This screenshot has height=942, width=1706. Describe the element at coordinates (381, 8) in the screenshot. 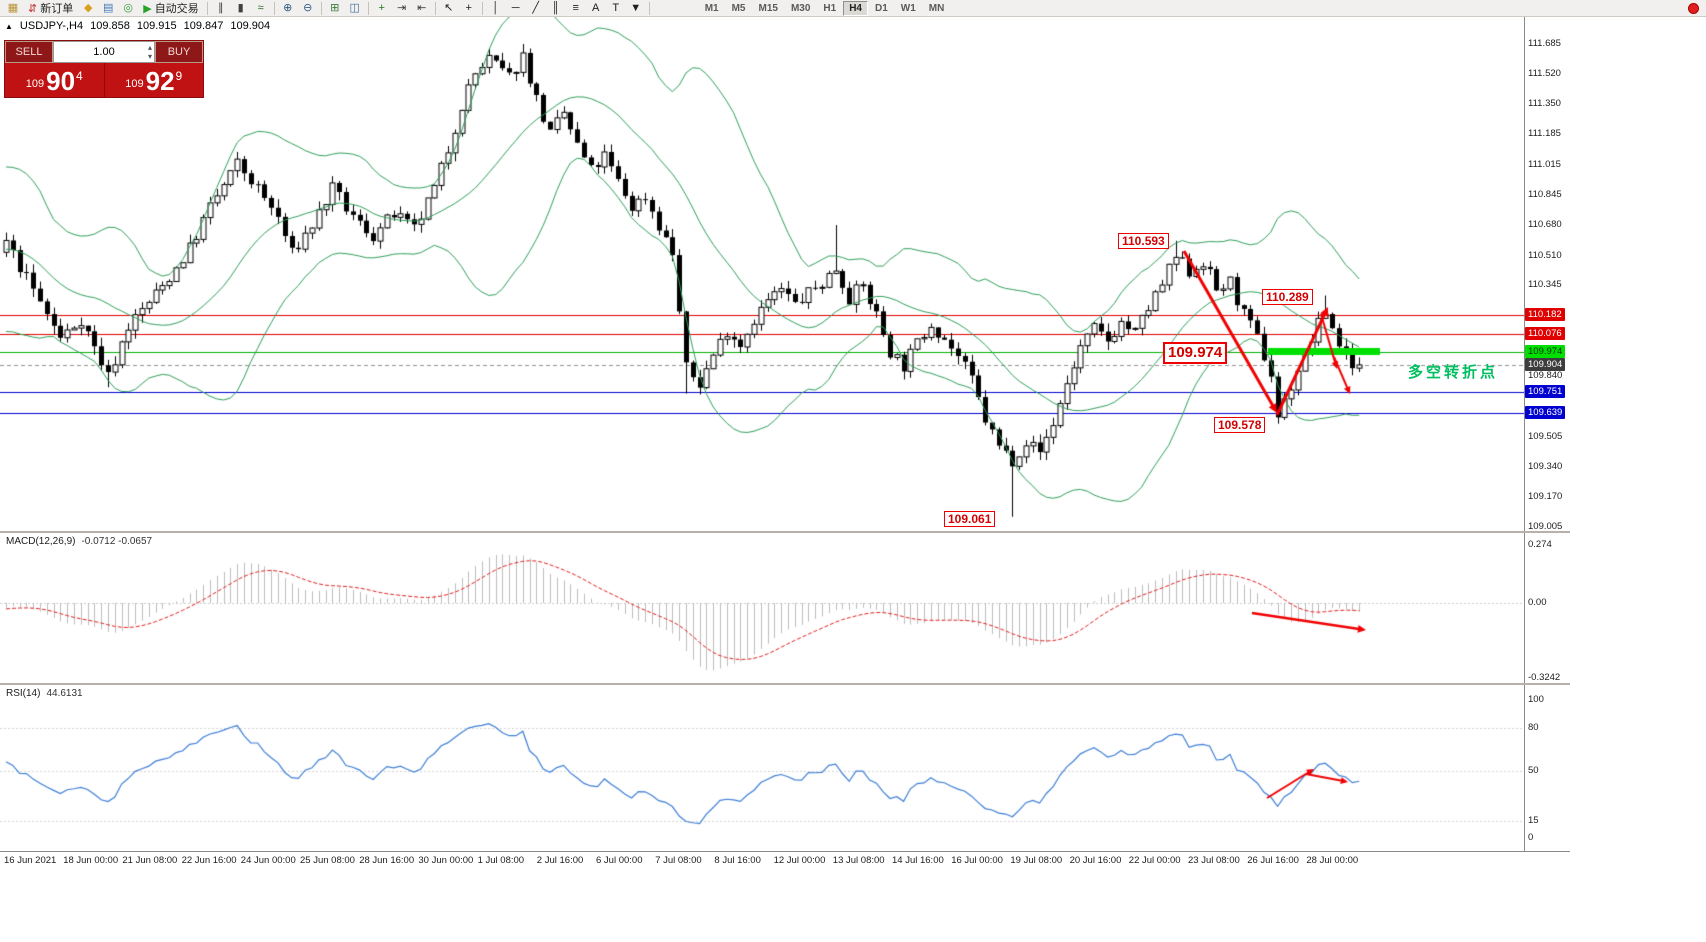

I see `indicators-icon: +` at that location.